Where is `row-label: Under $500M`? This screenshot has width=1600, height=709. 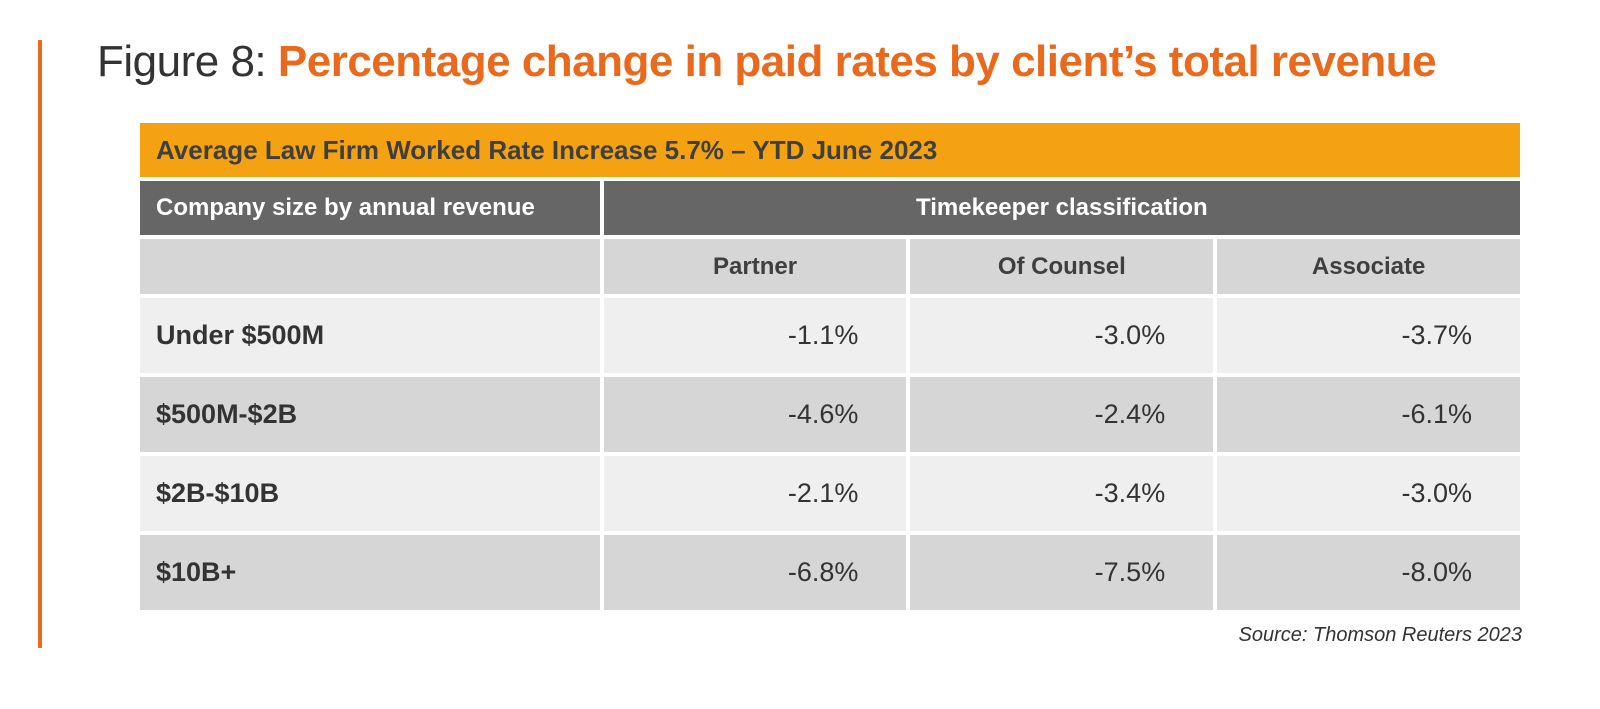
row-label: Under $500M is located at coordinates (370, 335).